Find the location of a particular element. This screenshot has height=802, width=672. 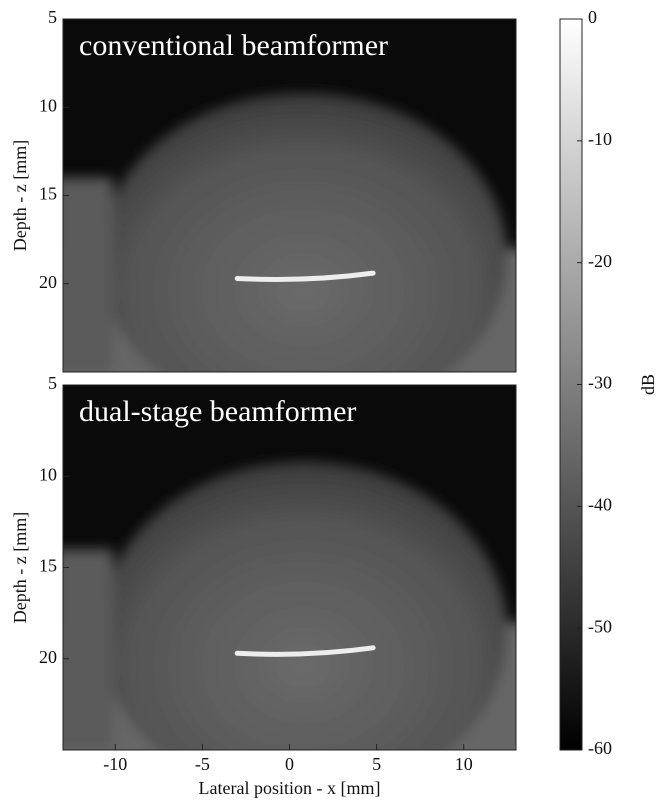

panel-title: conventional beamformer is located at coordinates (233, 45).